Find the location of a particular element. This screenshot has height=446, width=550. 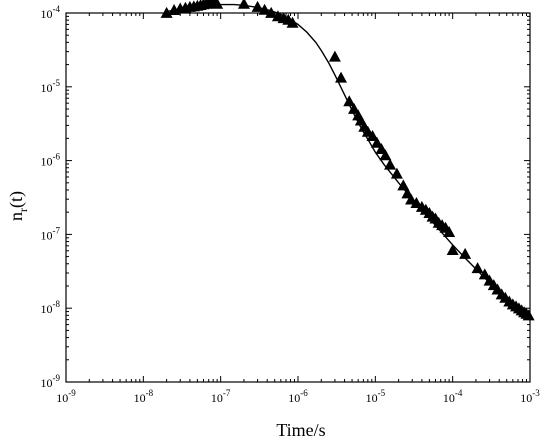

x-tick-label-exponent: -4 is located at coordinates (459, 393).